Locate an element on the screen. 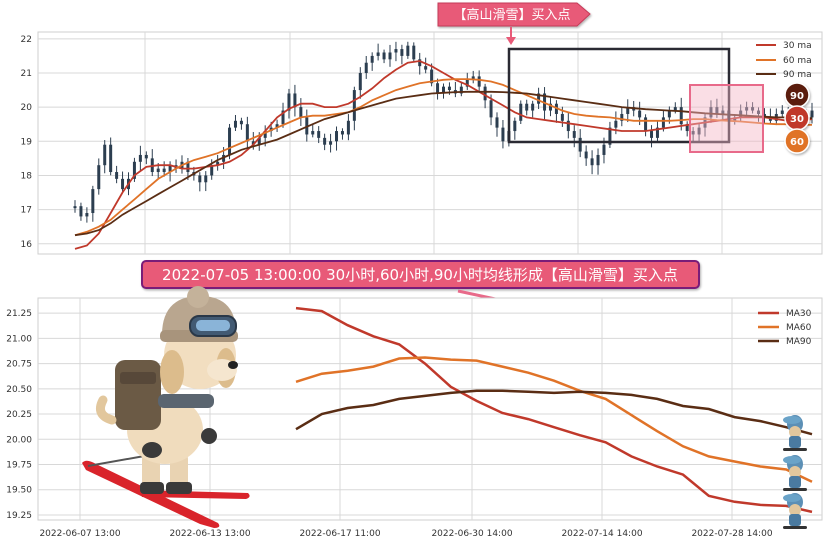 This screenshot has height=545, width=827. price-y-tick-label: 21 is located at coordinates (26, 74).